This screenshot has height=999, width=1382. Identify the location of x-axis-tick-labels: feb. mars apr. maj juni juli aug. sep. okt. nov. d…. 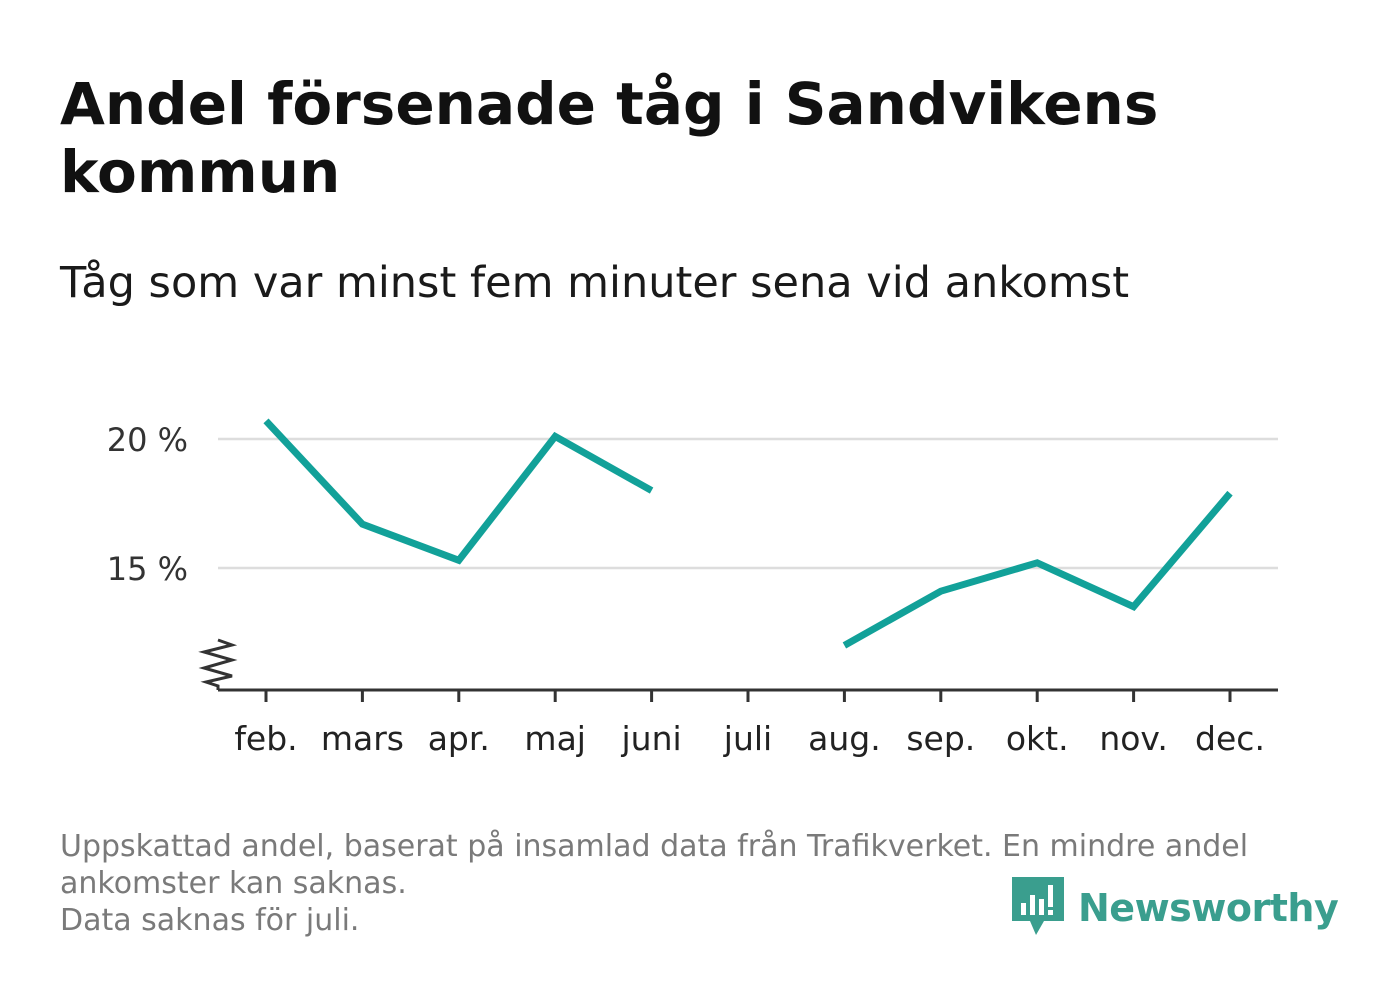
(749, 738).